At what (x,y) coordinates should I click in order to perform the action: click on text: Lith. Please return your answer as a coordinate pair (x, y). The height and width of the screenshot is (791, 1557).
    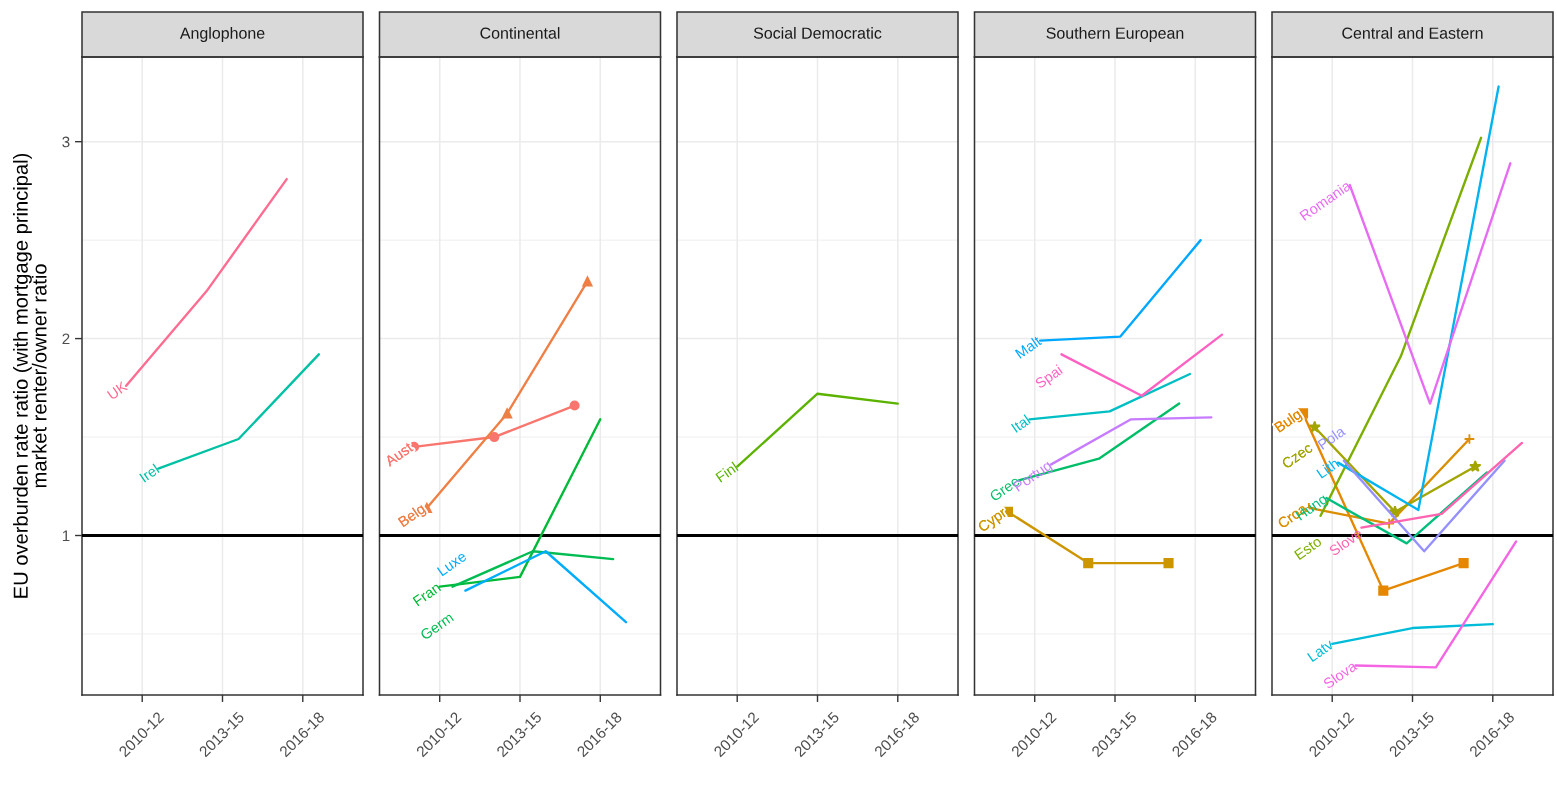
    Looking at the image, I should click on (1327, 468).